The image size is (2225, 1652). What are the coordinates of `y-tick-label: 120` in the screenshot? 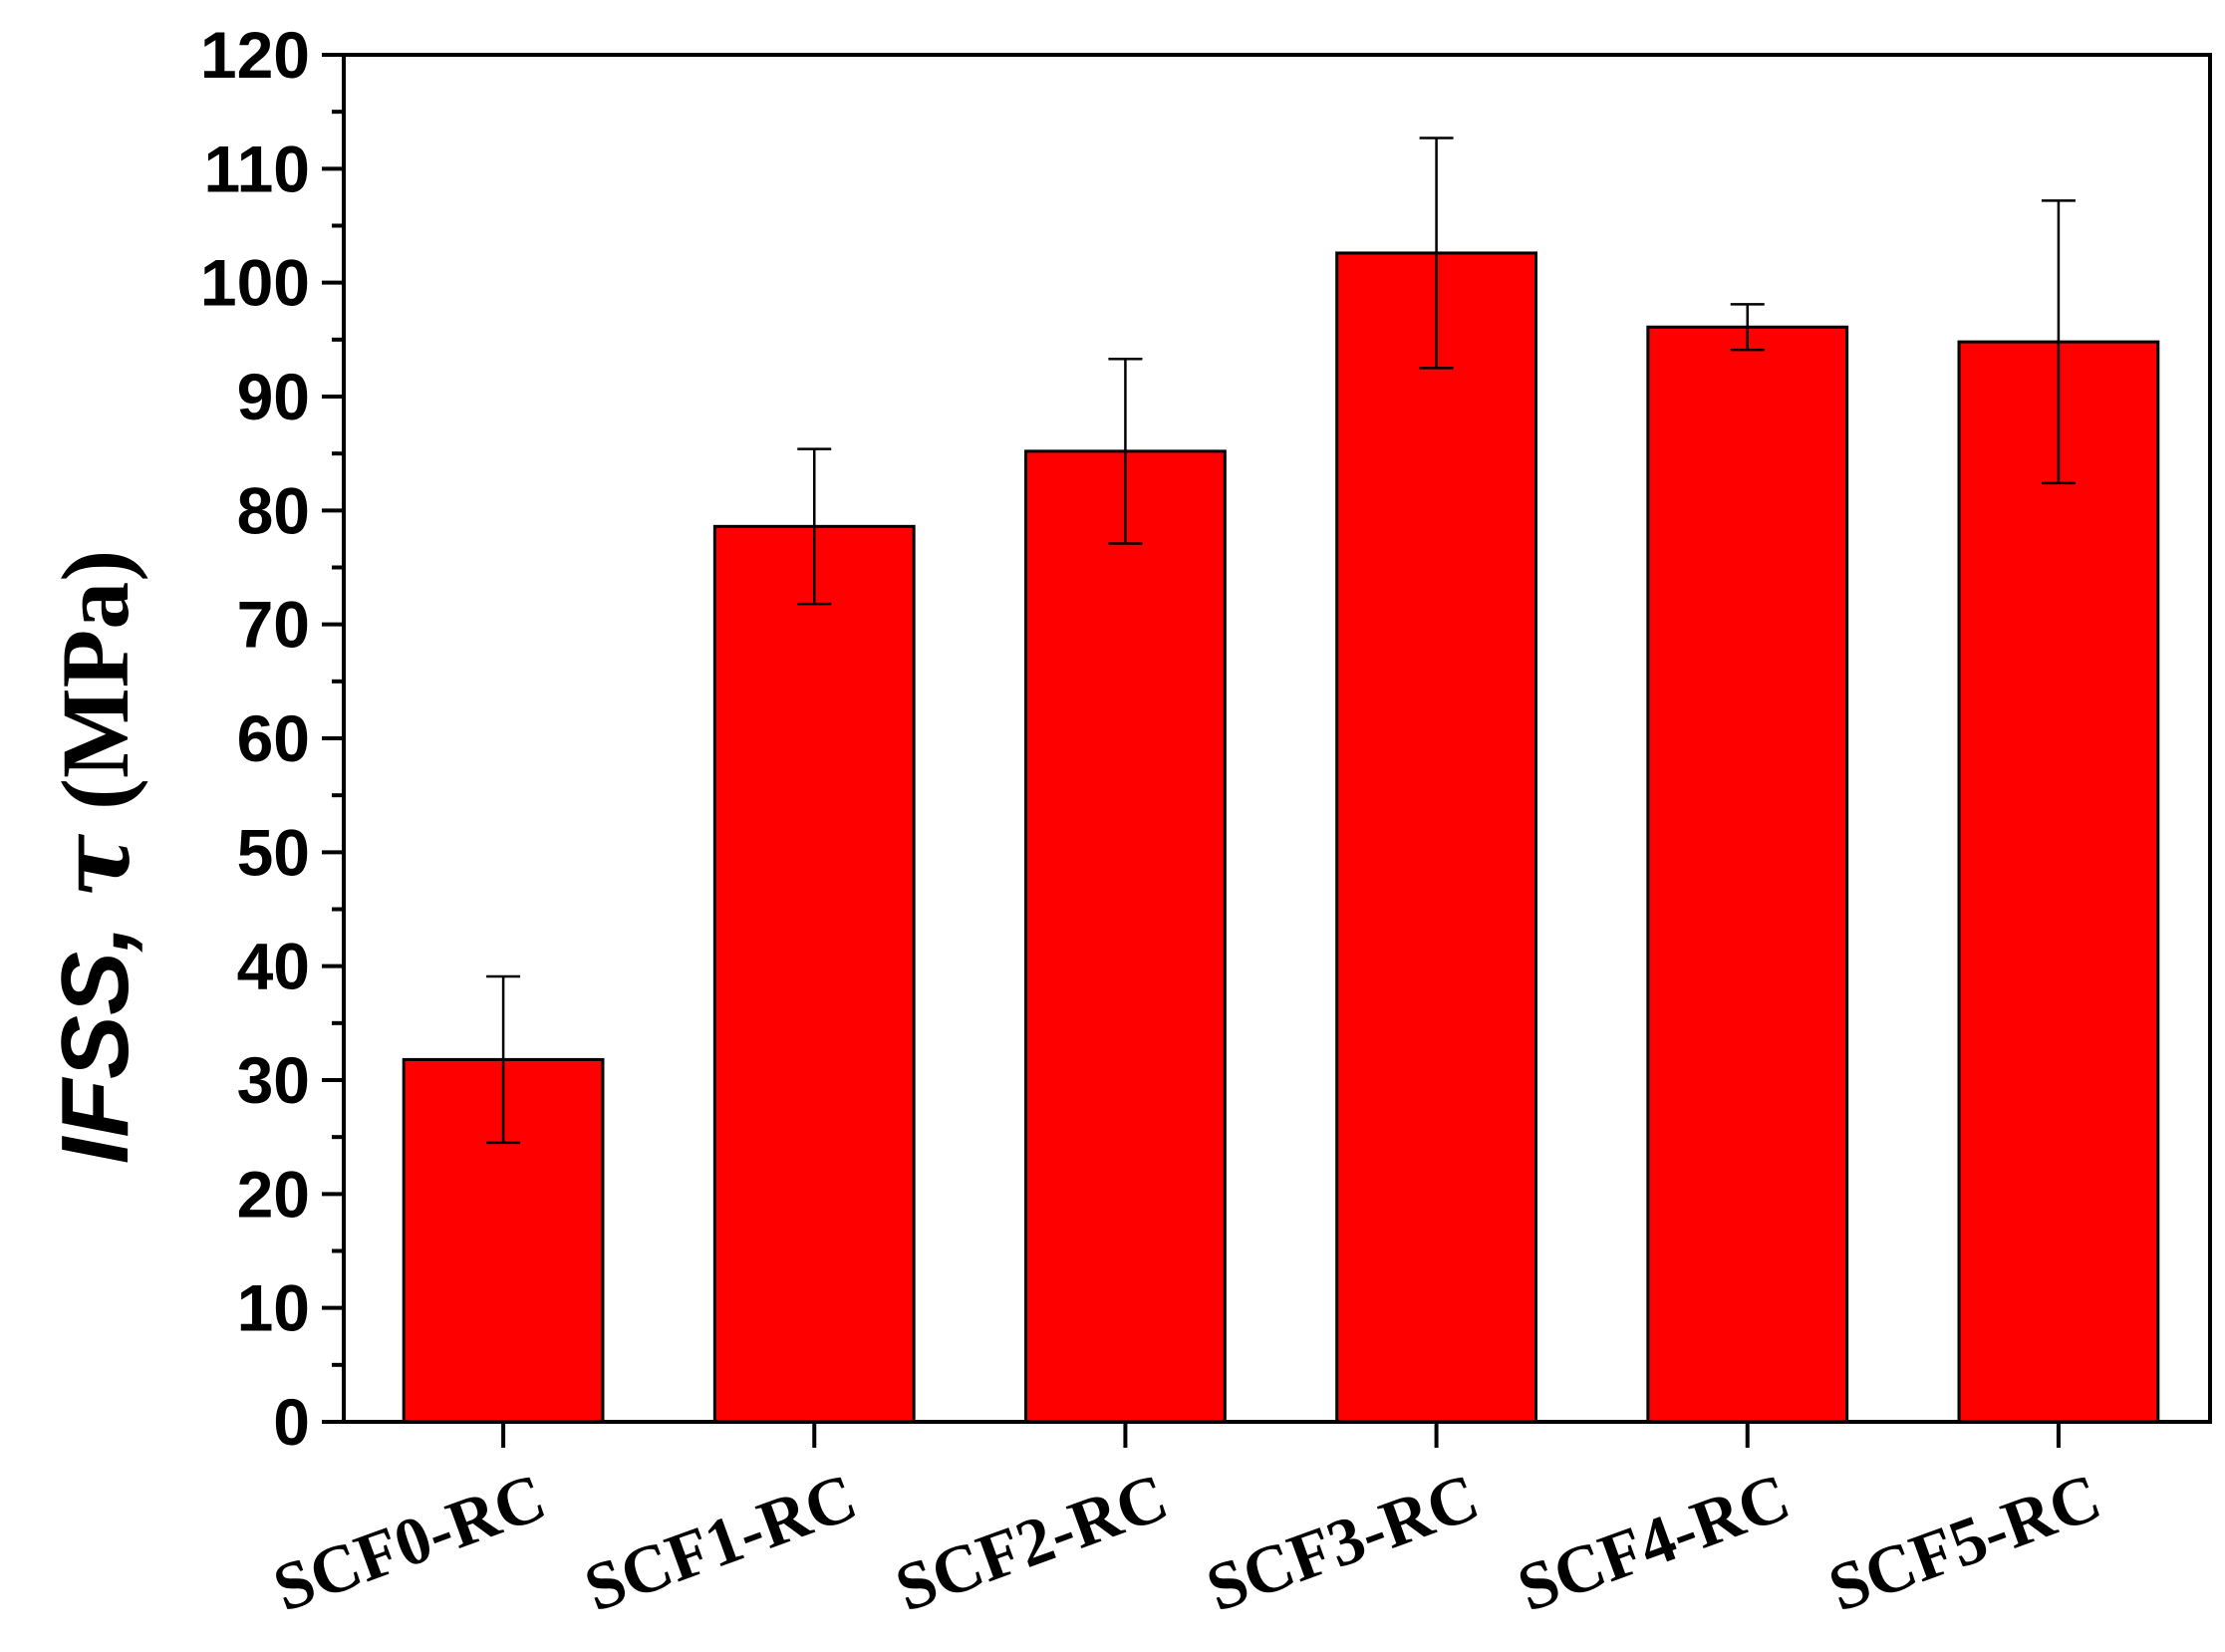 It's located at (255, 55).